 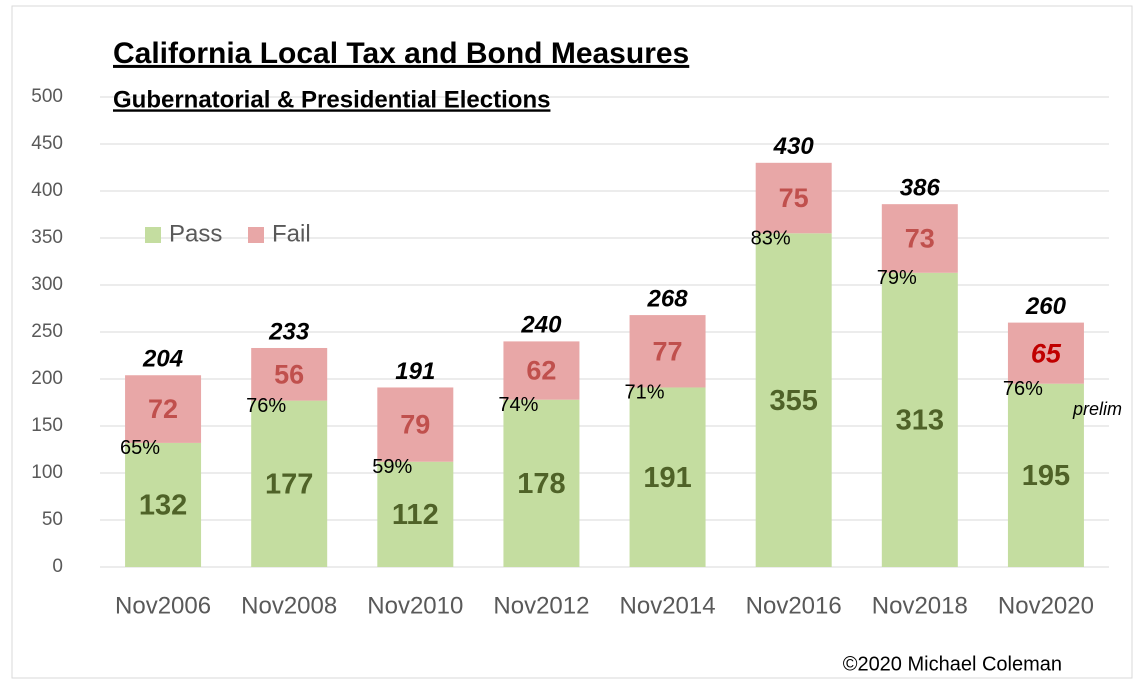 I want to click on annotation: prelim, so click(x=1097, y=409).